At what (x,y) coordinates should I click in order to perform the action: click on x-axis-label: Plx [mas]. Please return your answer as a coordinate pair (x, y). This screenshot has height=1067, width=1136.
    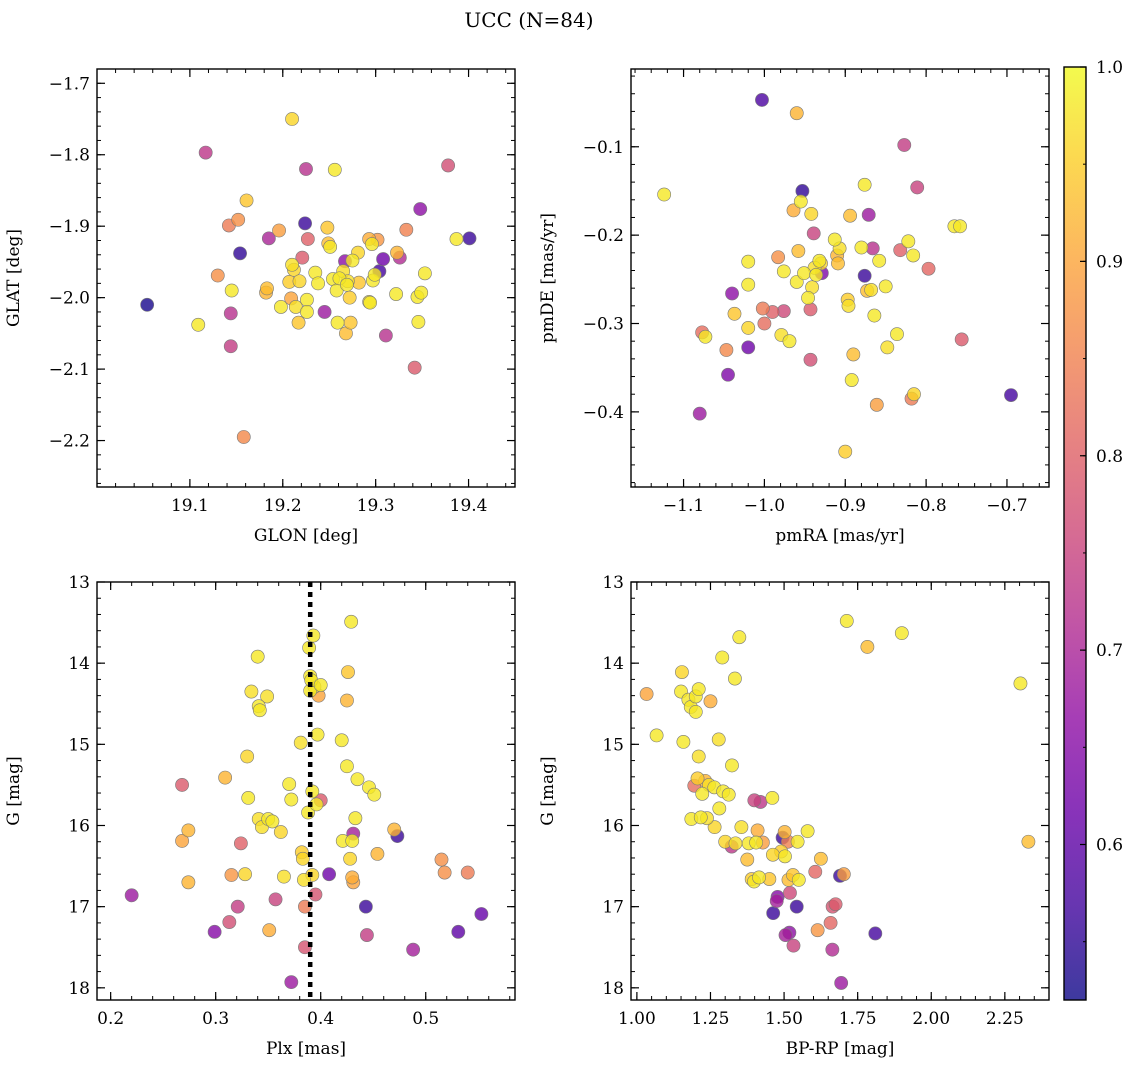
    Looking at the image, I should click on (306, 1049).